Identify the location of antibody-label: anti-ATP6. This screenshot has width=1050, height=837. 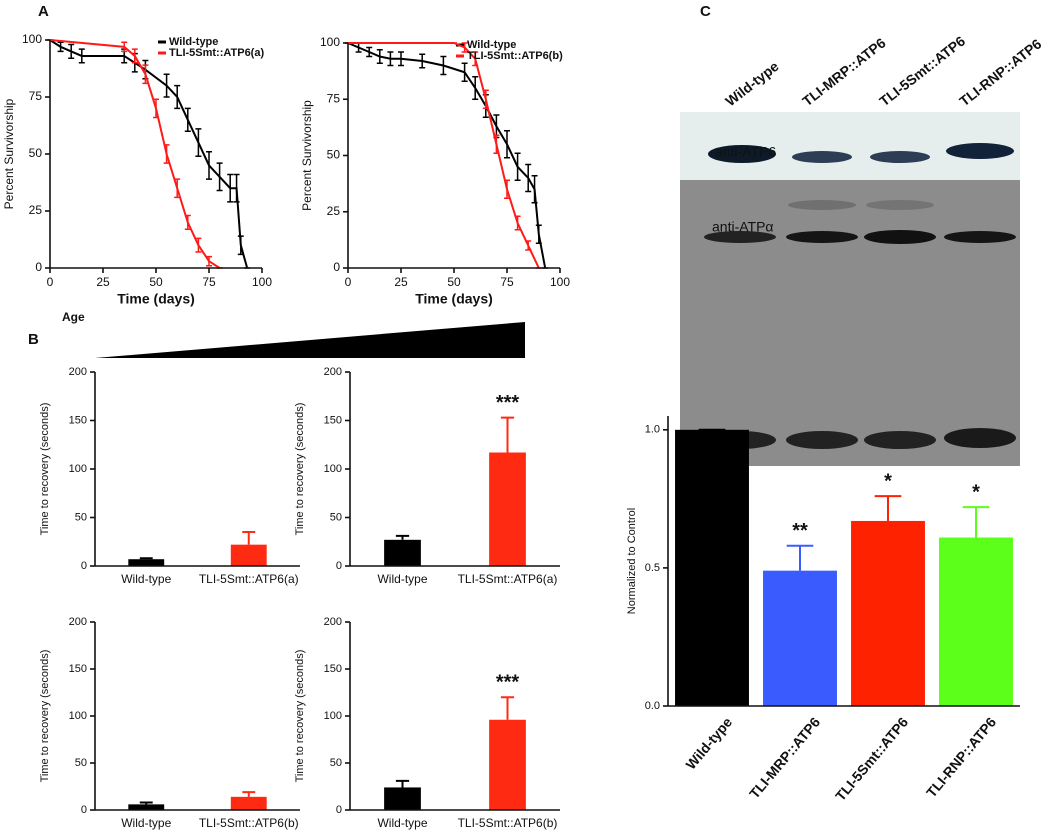
(745, 152).